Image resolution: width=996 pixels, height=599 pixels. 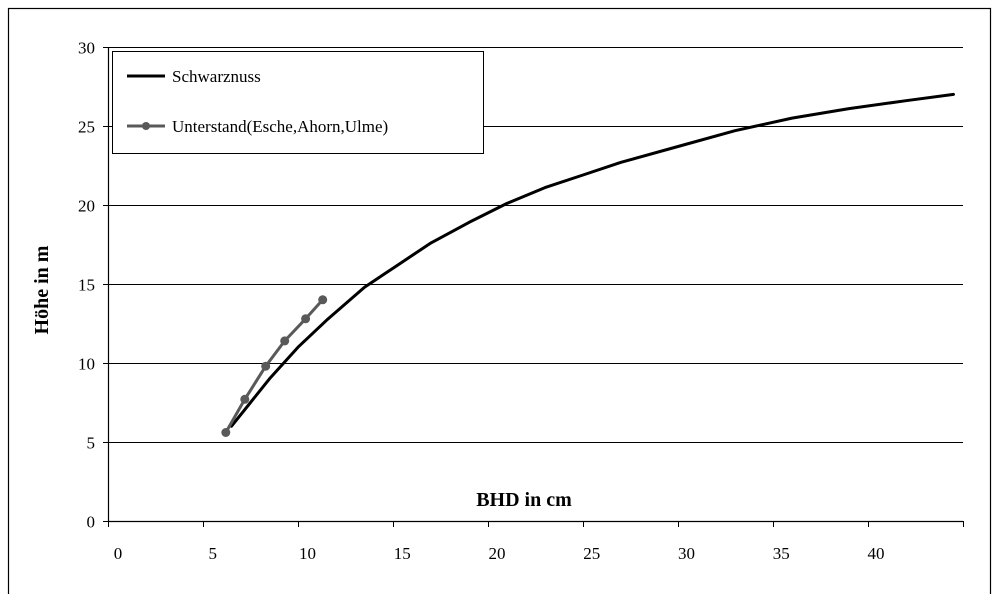 What do you see at coordinates (86, 285) in the screenshot?
I see `y-tick-label-15: 15` at bounding box center [86, 285].